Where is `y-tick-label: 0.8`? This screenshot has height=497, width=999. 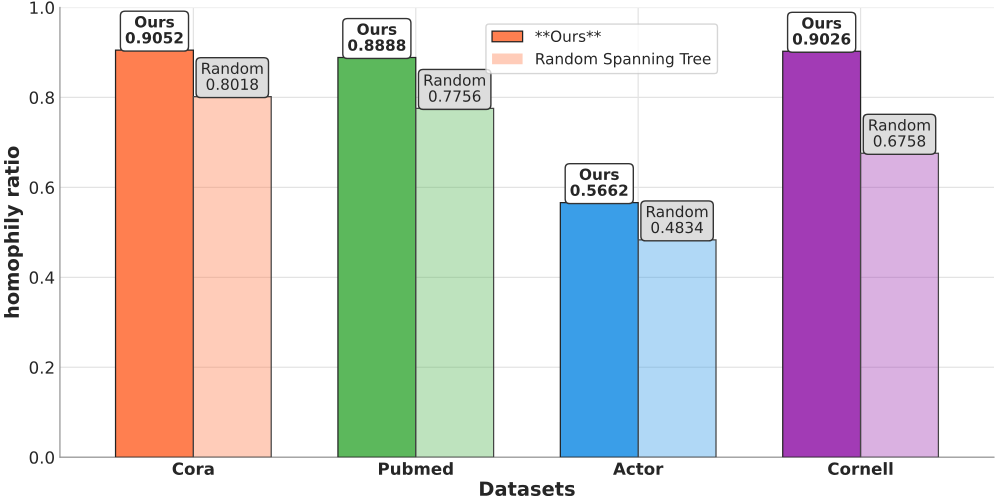 y-tick-label: 0.8 is located at coordinates (42, 97).